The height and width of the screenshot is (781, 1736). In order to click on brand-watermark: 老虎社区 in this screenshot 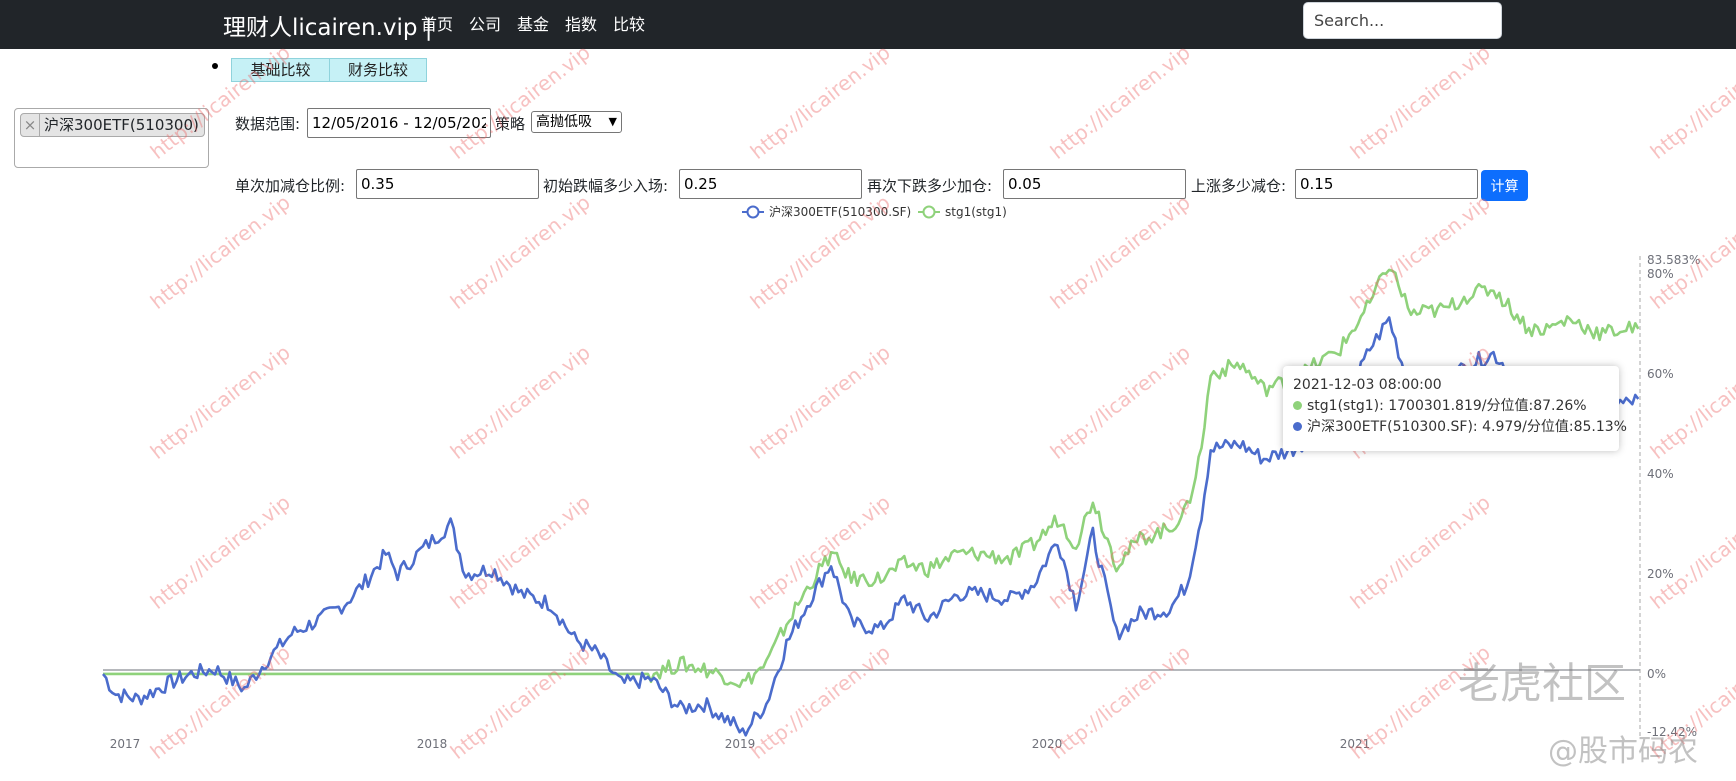, I will do `click(1542, 683)`.